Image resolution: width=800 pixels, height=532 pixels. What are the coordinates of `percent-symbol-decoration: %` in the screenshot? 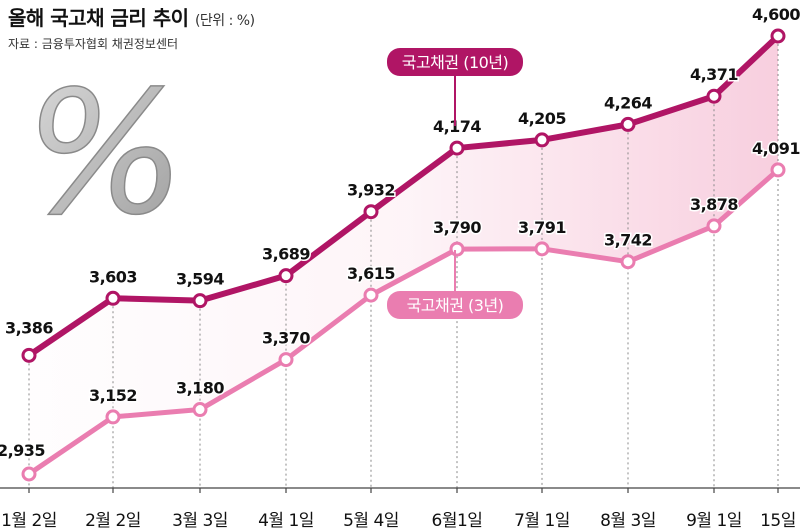 It's located at (105, 154).